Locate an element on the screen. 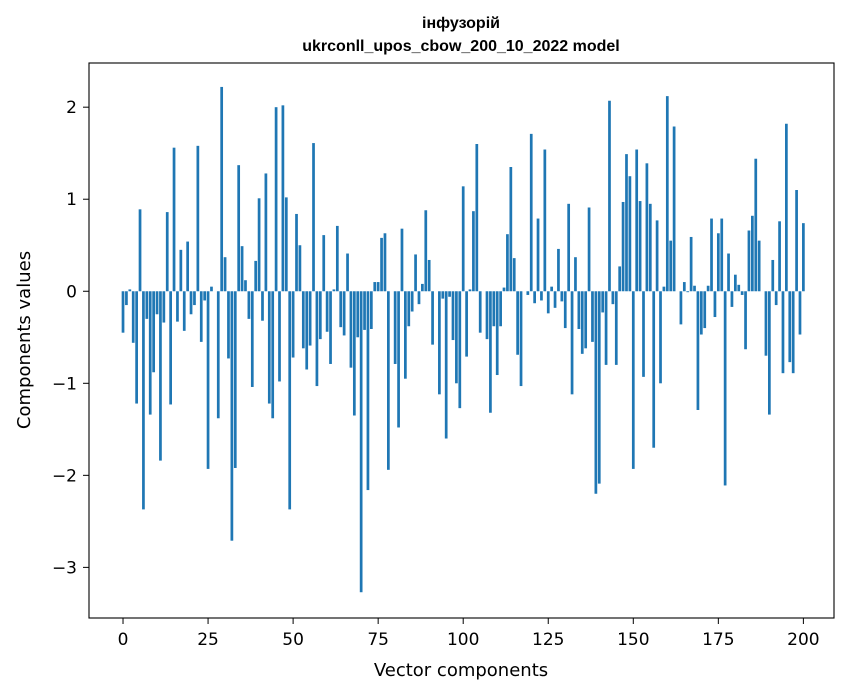 The width and height of the screenshot is (847, 696). x-axis-ticks: 0 25 50 75 100 125 150 175 200 is located at coordinates (469, 634).